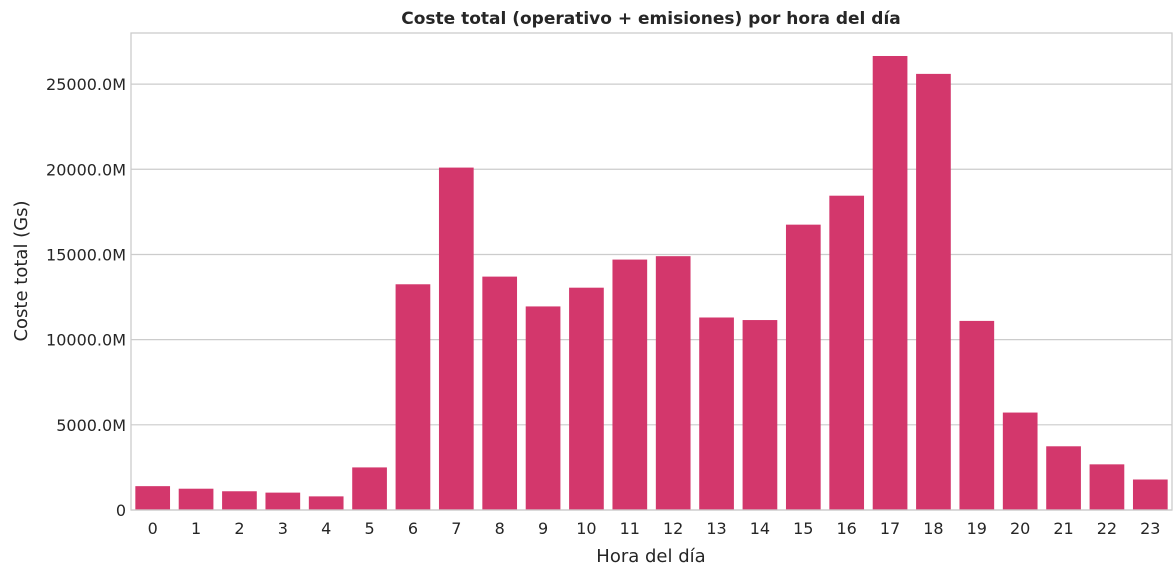 This screenshot has width=1176, height=580. Describe the element at coordinates (369, 528) in the screenshot. I see `x-tick-label: 5` at that location.